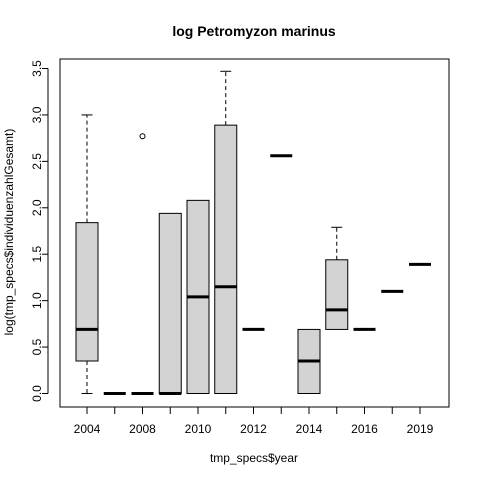 The width and height of the screenshot is (480, 480). Describe the element at coordinates (420, 429) in the screenshot. I see `x-tick-label: 2019` at that location.